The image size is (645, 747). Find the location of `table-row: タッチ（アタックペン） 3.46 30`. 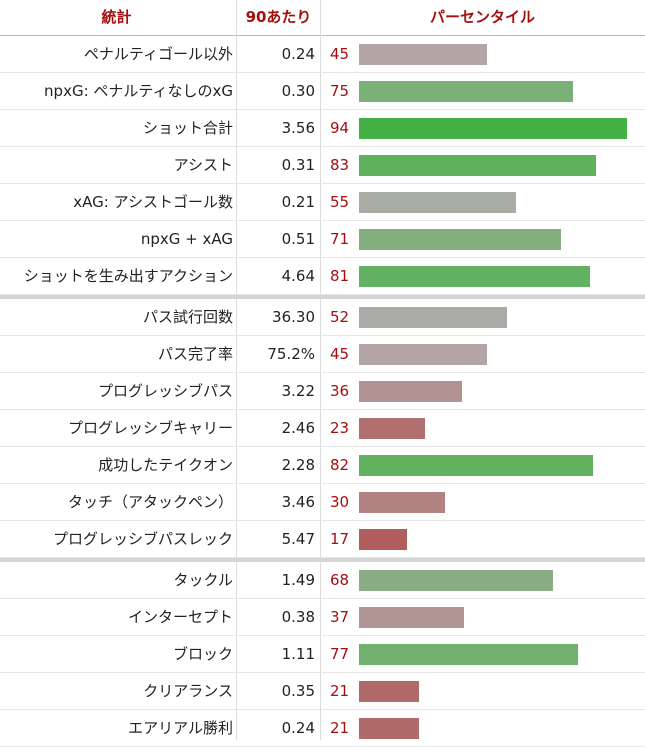

table-row: タッチ（アタックペン） 3.46 30 is located at coordinates (322, 502).